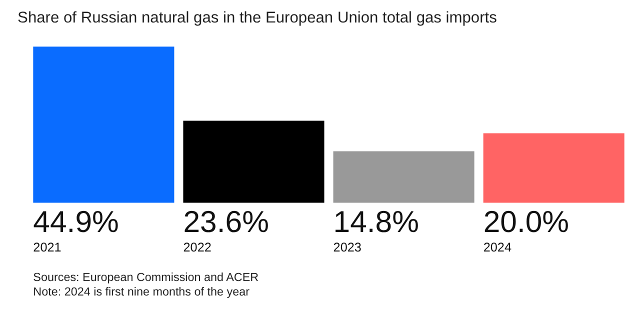 This screenshot has height=322, width=639. I want to click on source-note: Sources: European Commission and ACER, so click(146, 277).